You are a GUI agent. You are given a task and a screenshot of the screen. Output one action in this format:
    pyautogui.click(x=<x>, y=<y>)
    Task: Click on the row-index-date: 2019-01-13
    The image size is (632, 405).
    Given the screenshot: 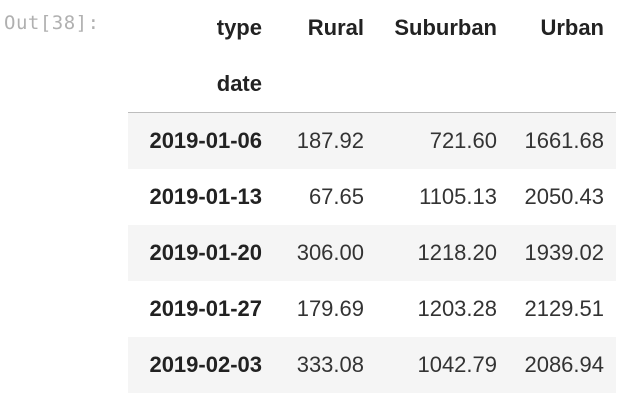 What is the action you would take?
    pyautogui.click(x=205, y=196)
    